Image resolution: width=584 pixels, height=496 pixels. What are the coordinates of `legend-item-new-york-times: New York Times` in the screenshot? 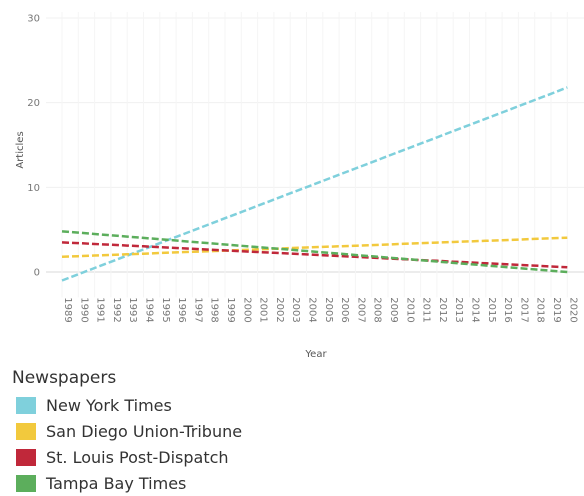 It's located at (127, 405).